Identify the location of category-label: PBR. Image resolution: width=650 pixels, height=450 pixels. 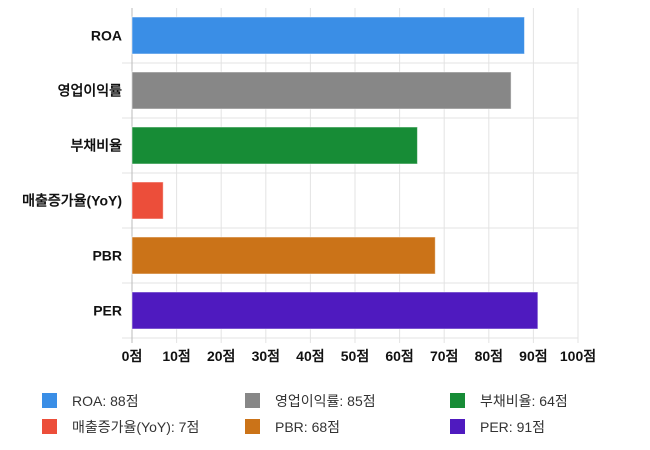
(107, 256).